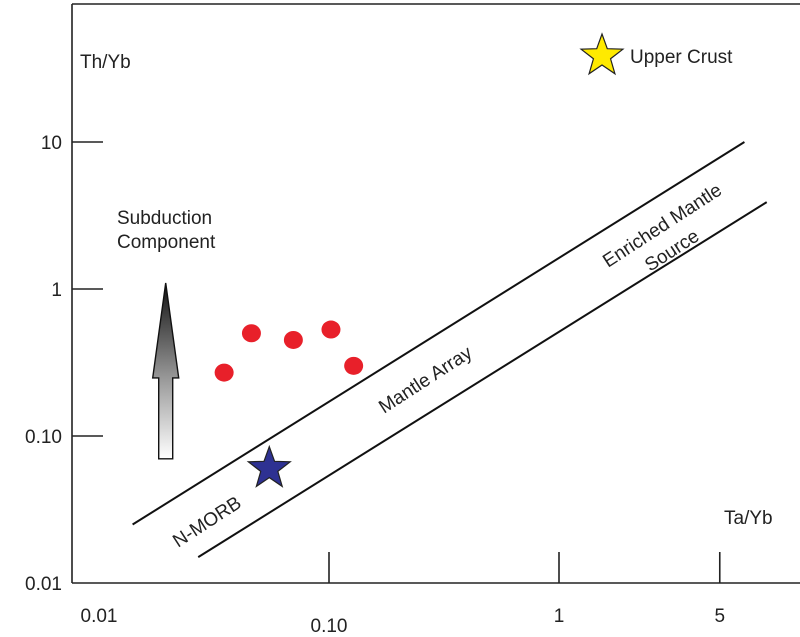 The width and height of the screenshot is (800, 637). What do you see at coordinates (748, 518) in the screenshot?
I see `x-axis-label: Ta/Yb` at bounding box center [748, 518].